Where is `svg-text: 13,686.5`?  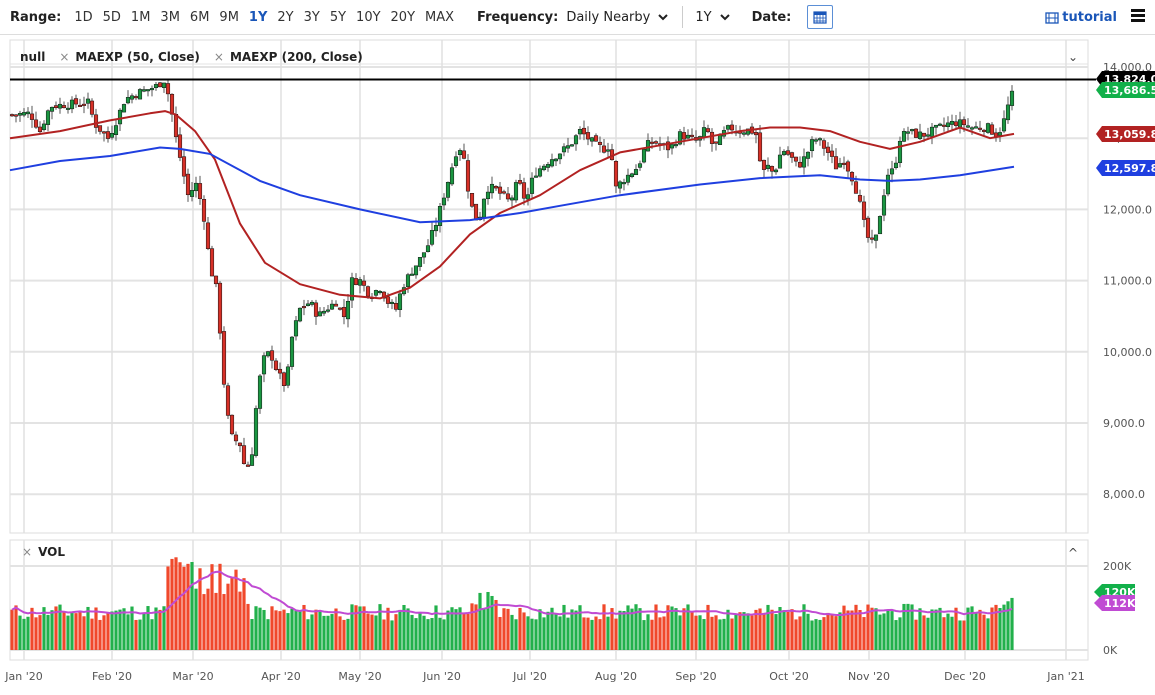
svg-text: 13,686.5 is located at coordinates (1129, 90).